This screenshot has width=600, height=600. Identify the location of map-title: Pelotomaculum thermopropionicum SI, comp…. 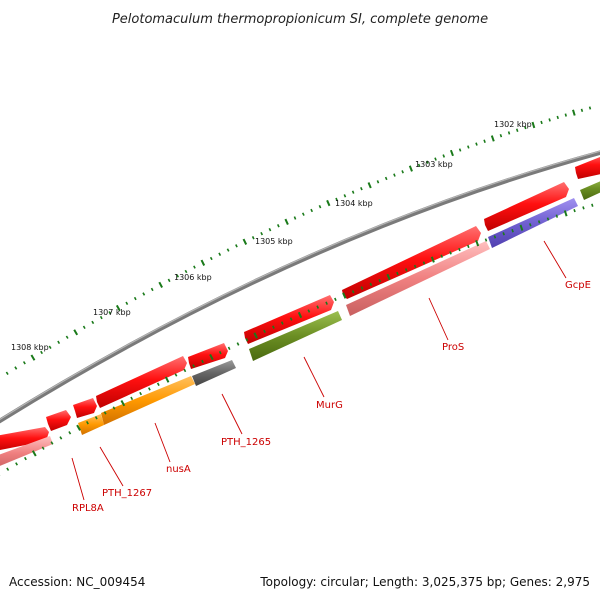
(300, 19).